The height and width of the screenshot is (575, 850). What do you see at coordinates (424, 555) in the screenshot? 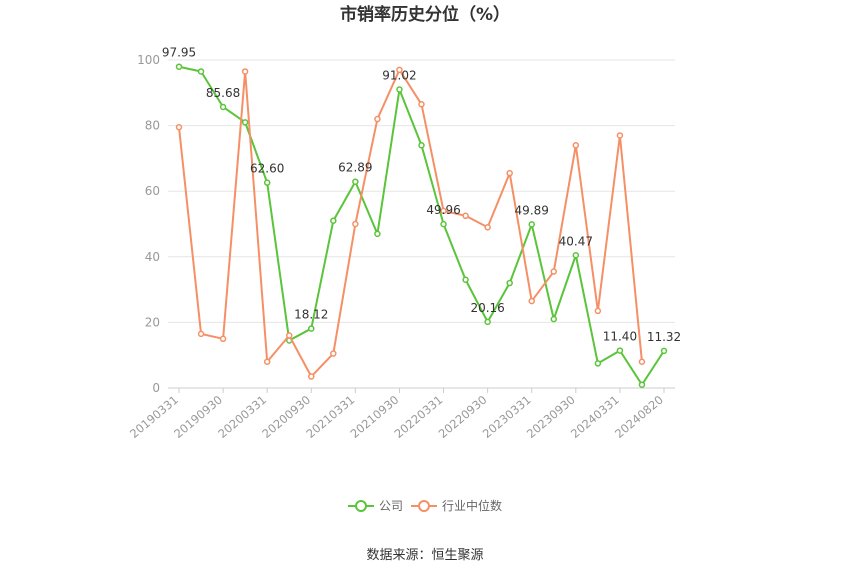
I see `source-note: 数据来源：恒生聚源` at bounding box center [424, 555].